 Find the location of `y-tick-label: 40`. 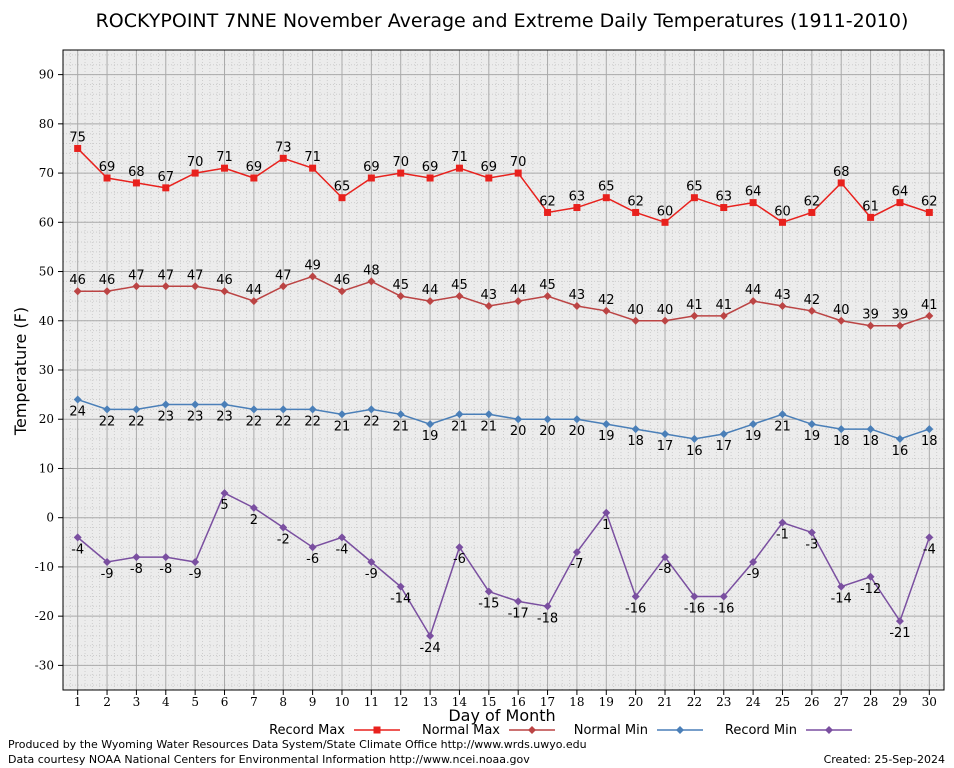

y-tick-label: 40 is located at coordinates (46, 321).